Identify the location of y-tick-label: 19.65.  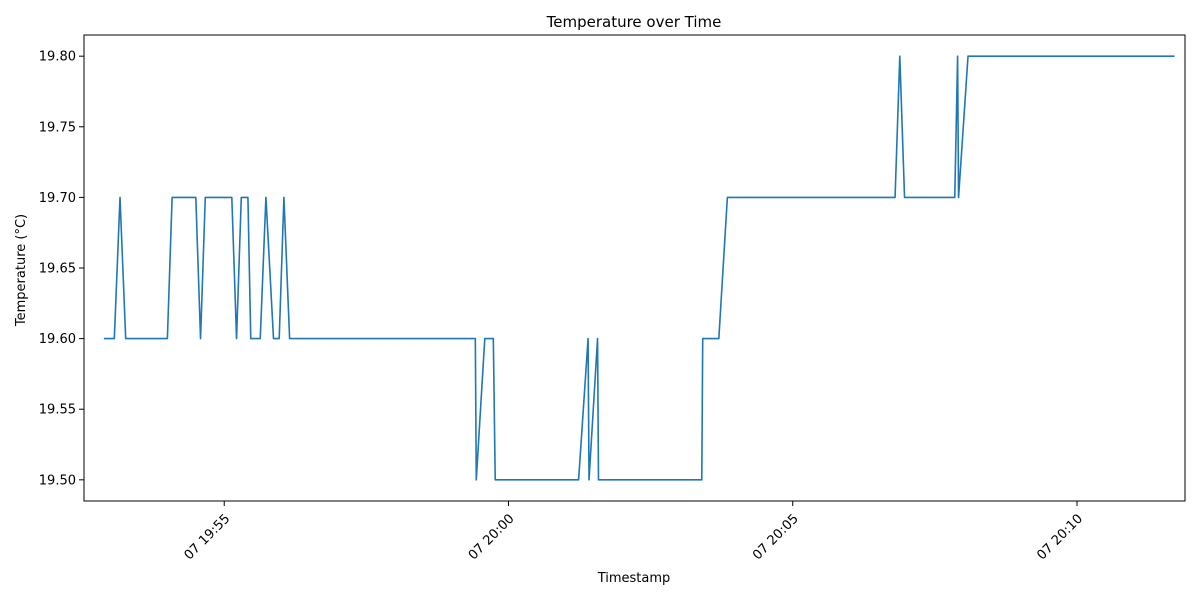
(57, 269).